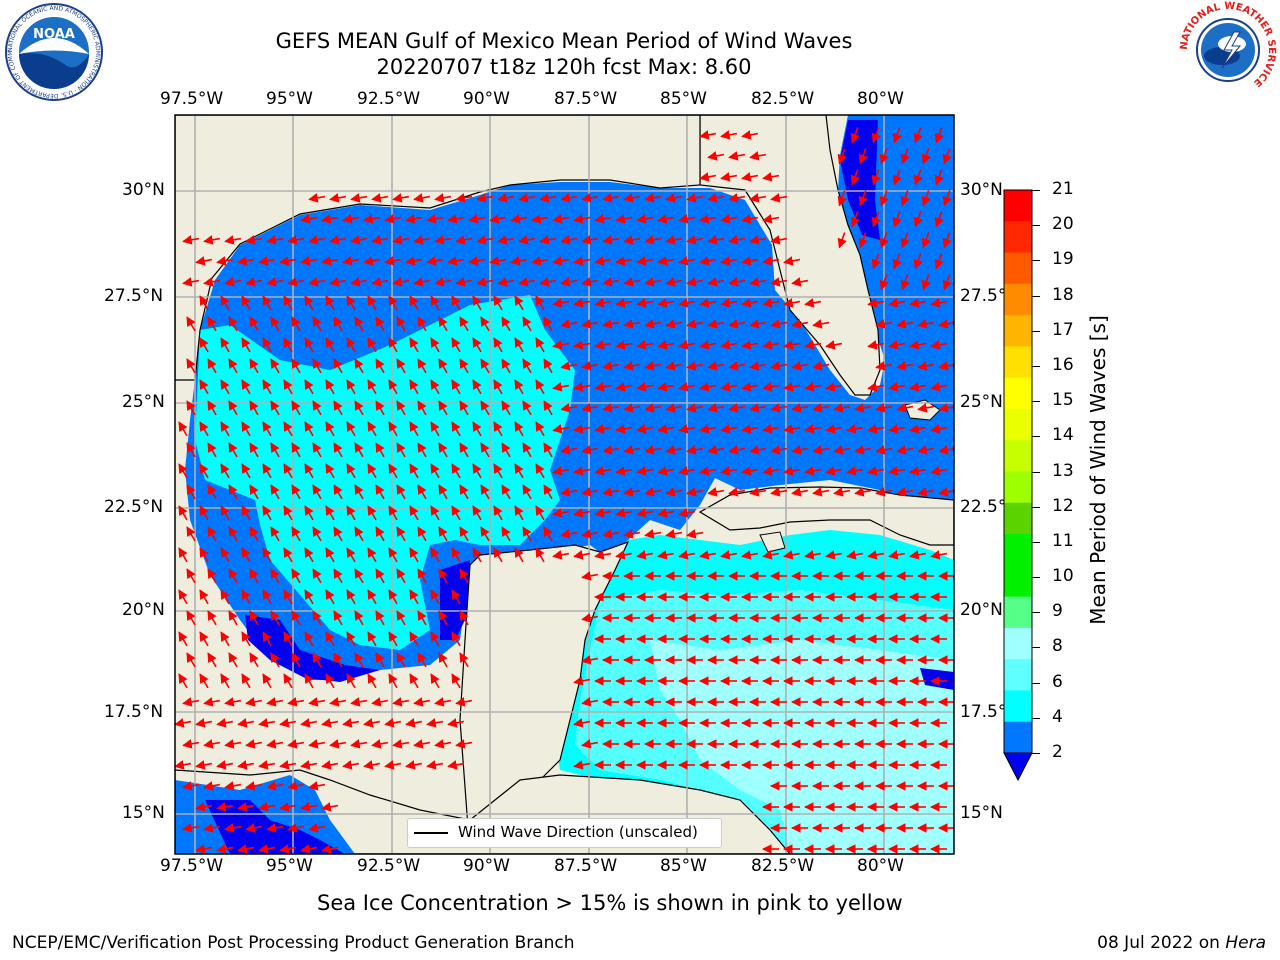 This screenshot has height=960, width=1280. What do you see at coordinates (981, 813) in the screenshot?
I see `lat-label-right: 15°N` at bounding box center [981, 813].